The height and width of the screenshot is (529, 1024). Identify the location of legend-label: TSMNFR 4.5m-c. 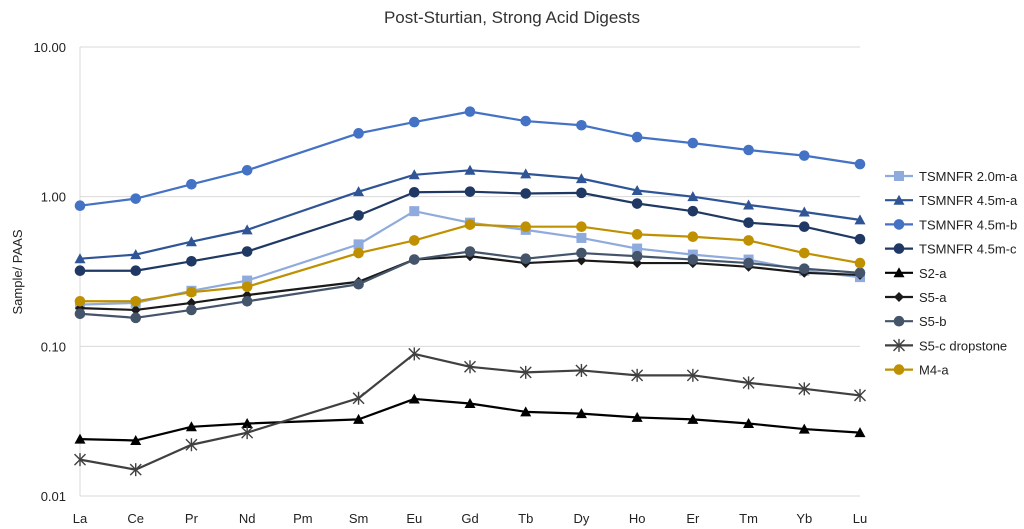
(968, 249).